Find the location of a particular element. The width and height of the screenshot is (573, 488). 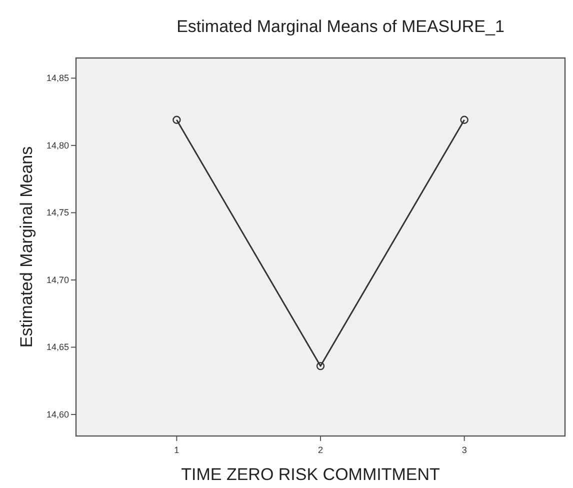

chart-title: Estimated Marginal Means of MEASURE_1 is located at coordinates (340, 26).